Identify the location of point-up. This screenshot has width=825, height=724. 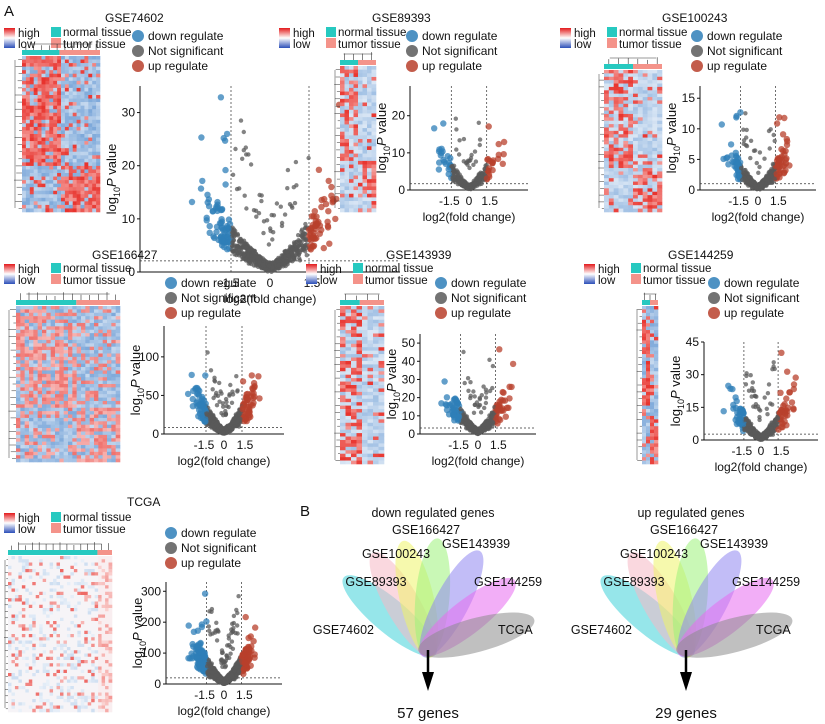
(243, 381).